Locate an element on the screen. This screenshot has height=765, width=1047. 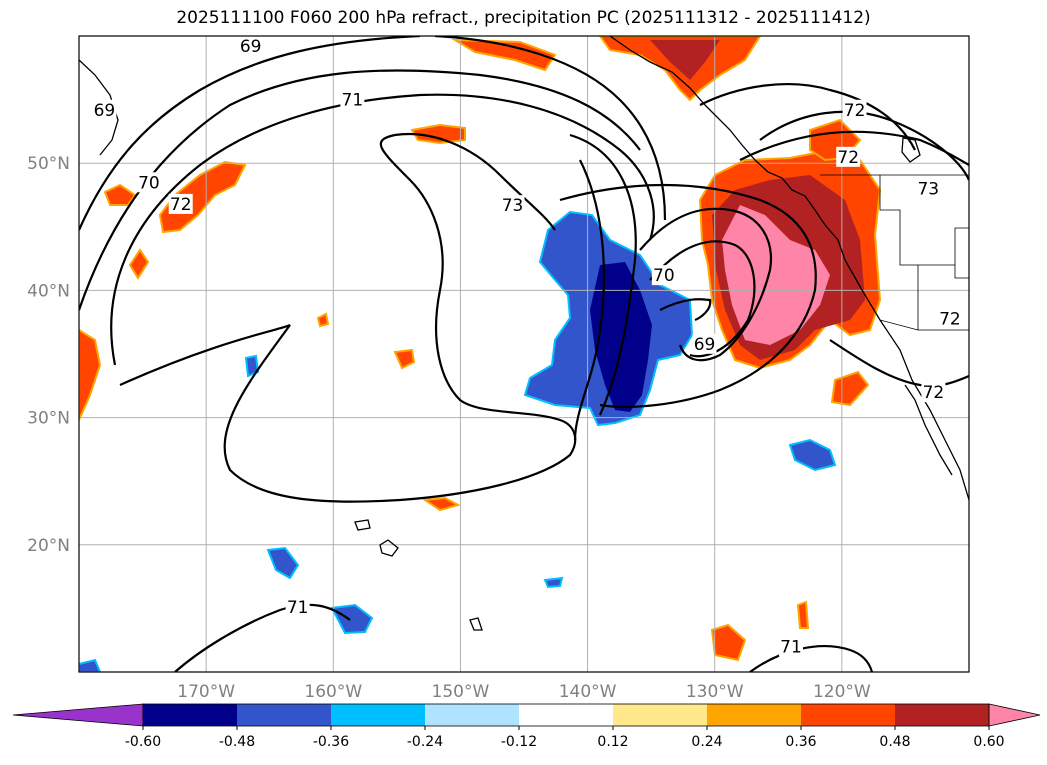
colorbar-tick-label: 0.60 is located at coordinates (988, 742).